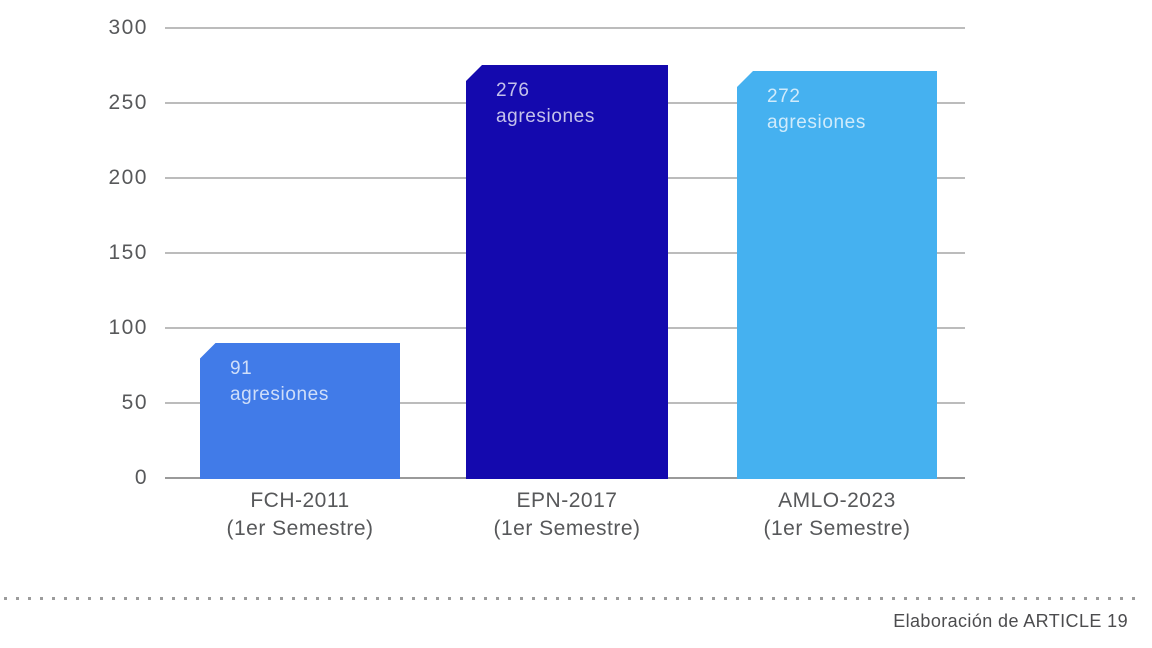 The height and width of the screenshot is (648, 1152). What do you see at coordinates (545, 103) in the screenshot?
I see `bar-value-label: 276 agresiones` at bounding box center [545, 103].